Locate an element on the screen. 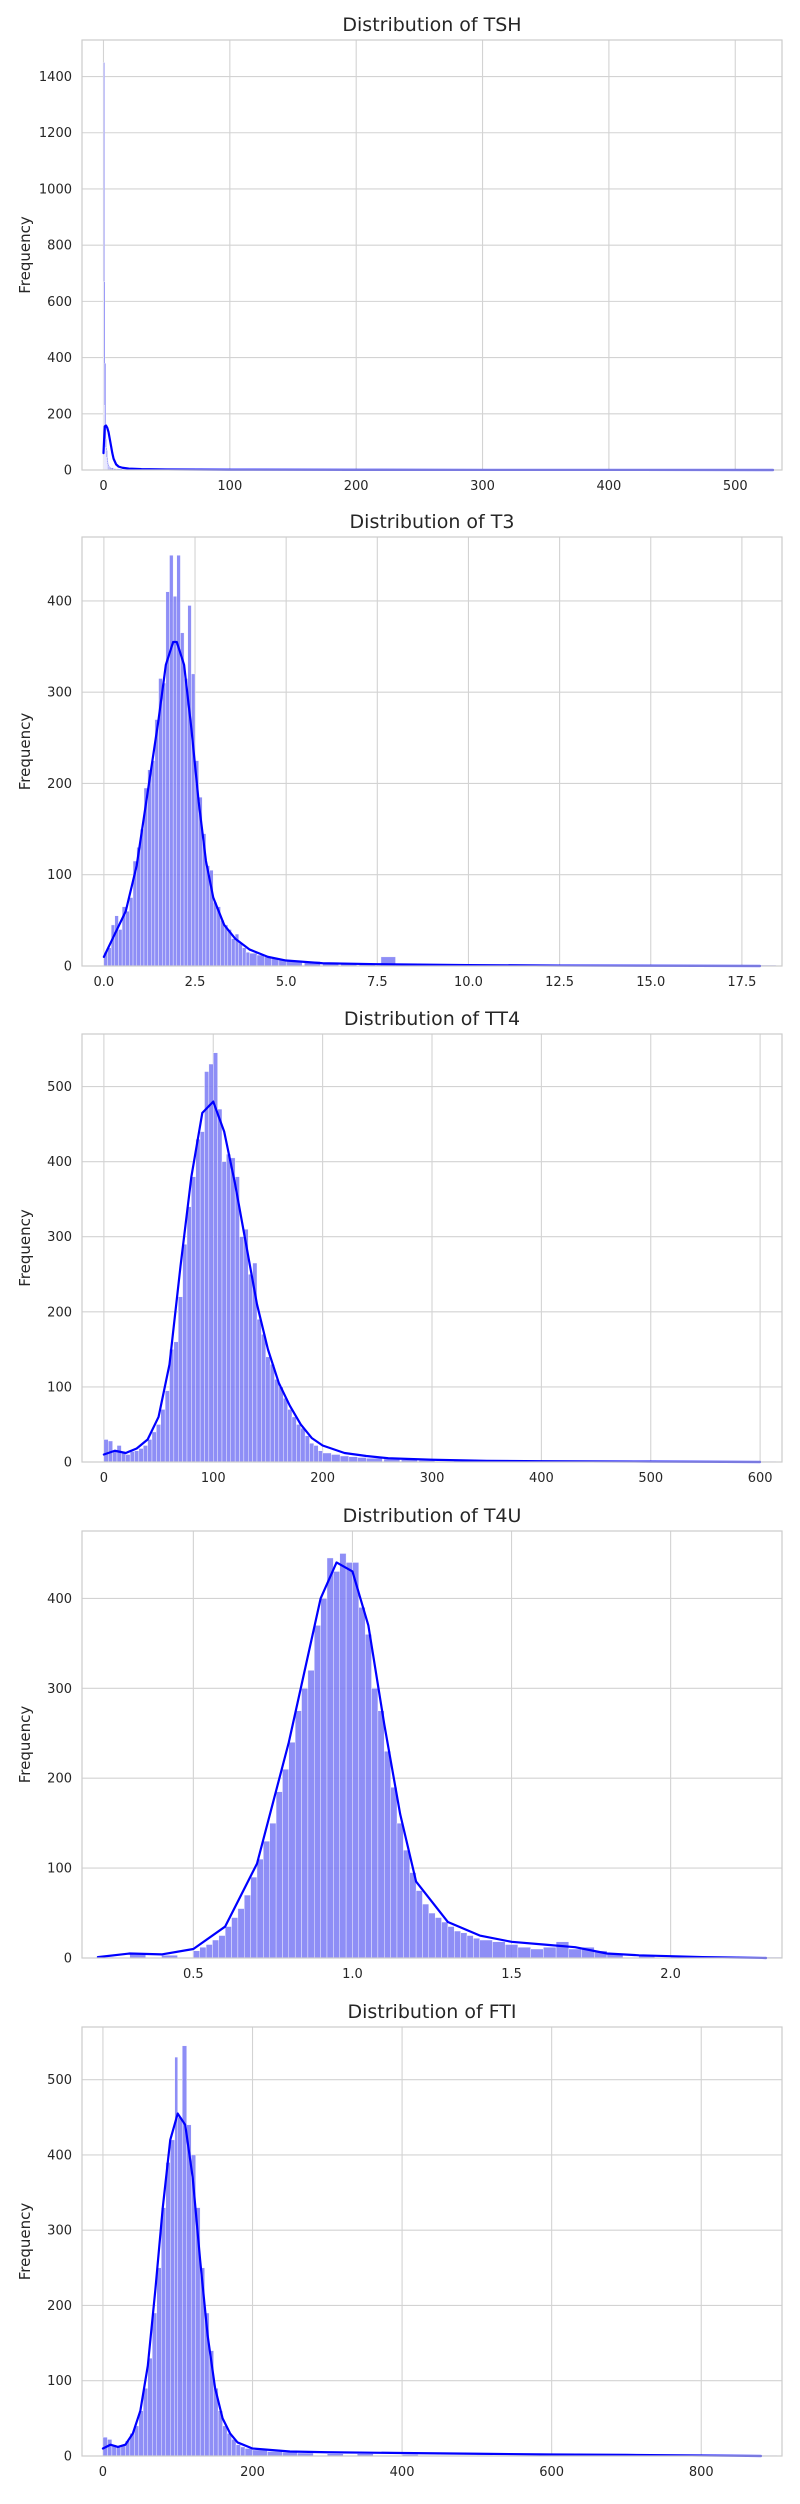 This screenshot has height=2504, width=800. y-tick-label: 1000 is located at coordinates (55, 189).